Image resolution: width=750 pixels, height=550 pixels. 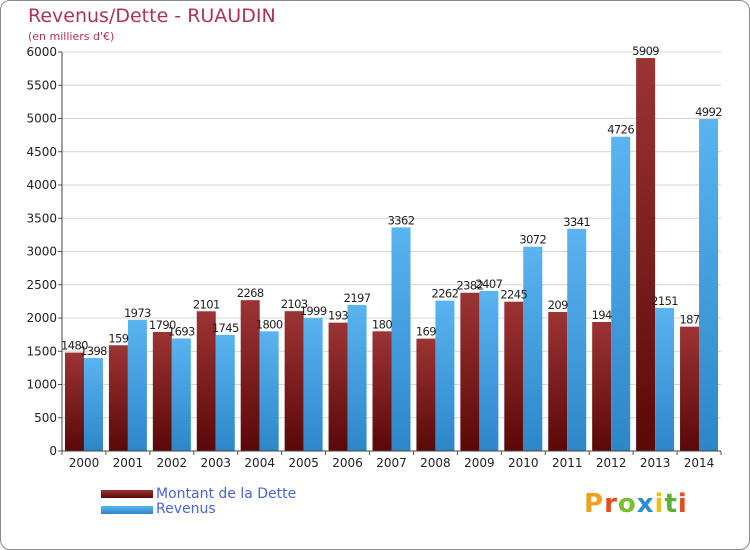 I want to click on data-label-dette: 1790, so click(x=162, y=325).